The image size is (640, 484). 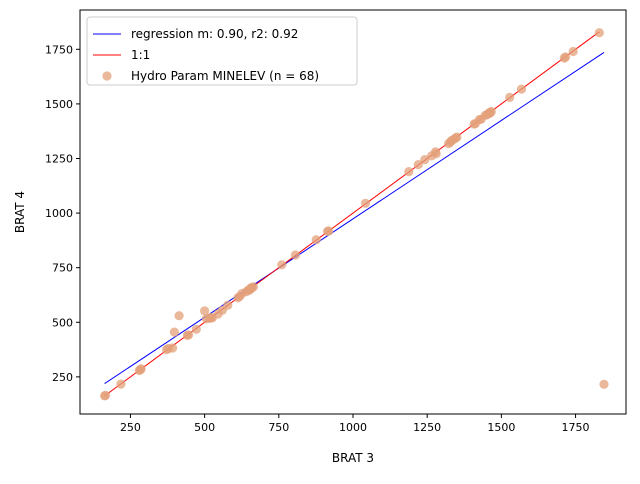 What do you see at coordinates (427, 427) in the screenshot?
I see `x-tick-label: 1250` at bounding box center [427, 427].